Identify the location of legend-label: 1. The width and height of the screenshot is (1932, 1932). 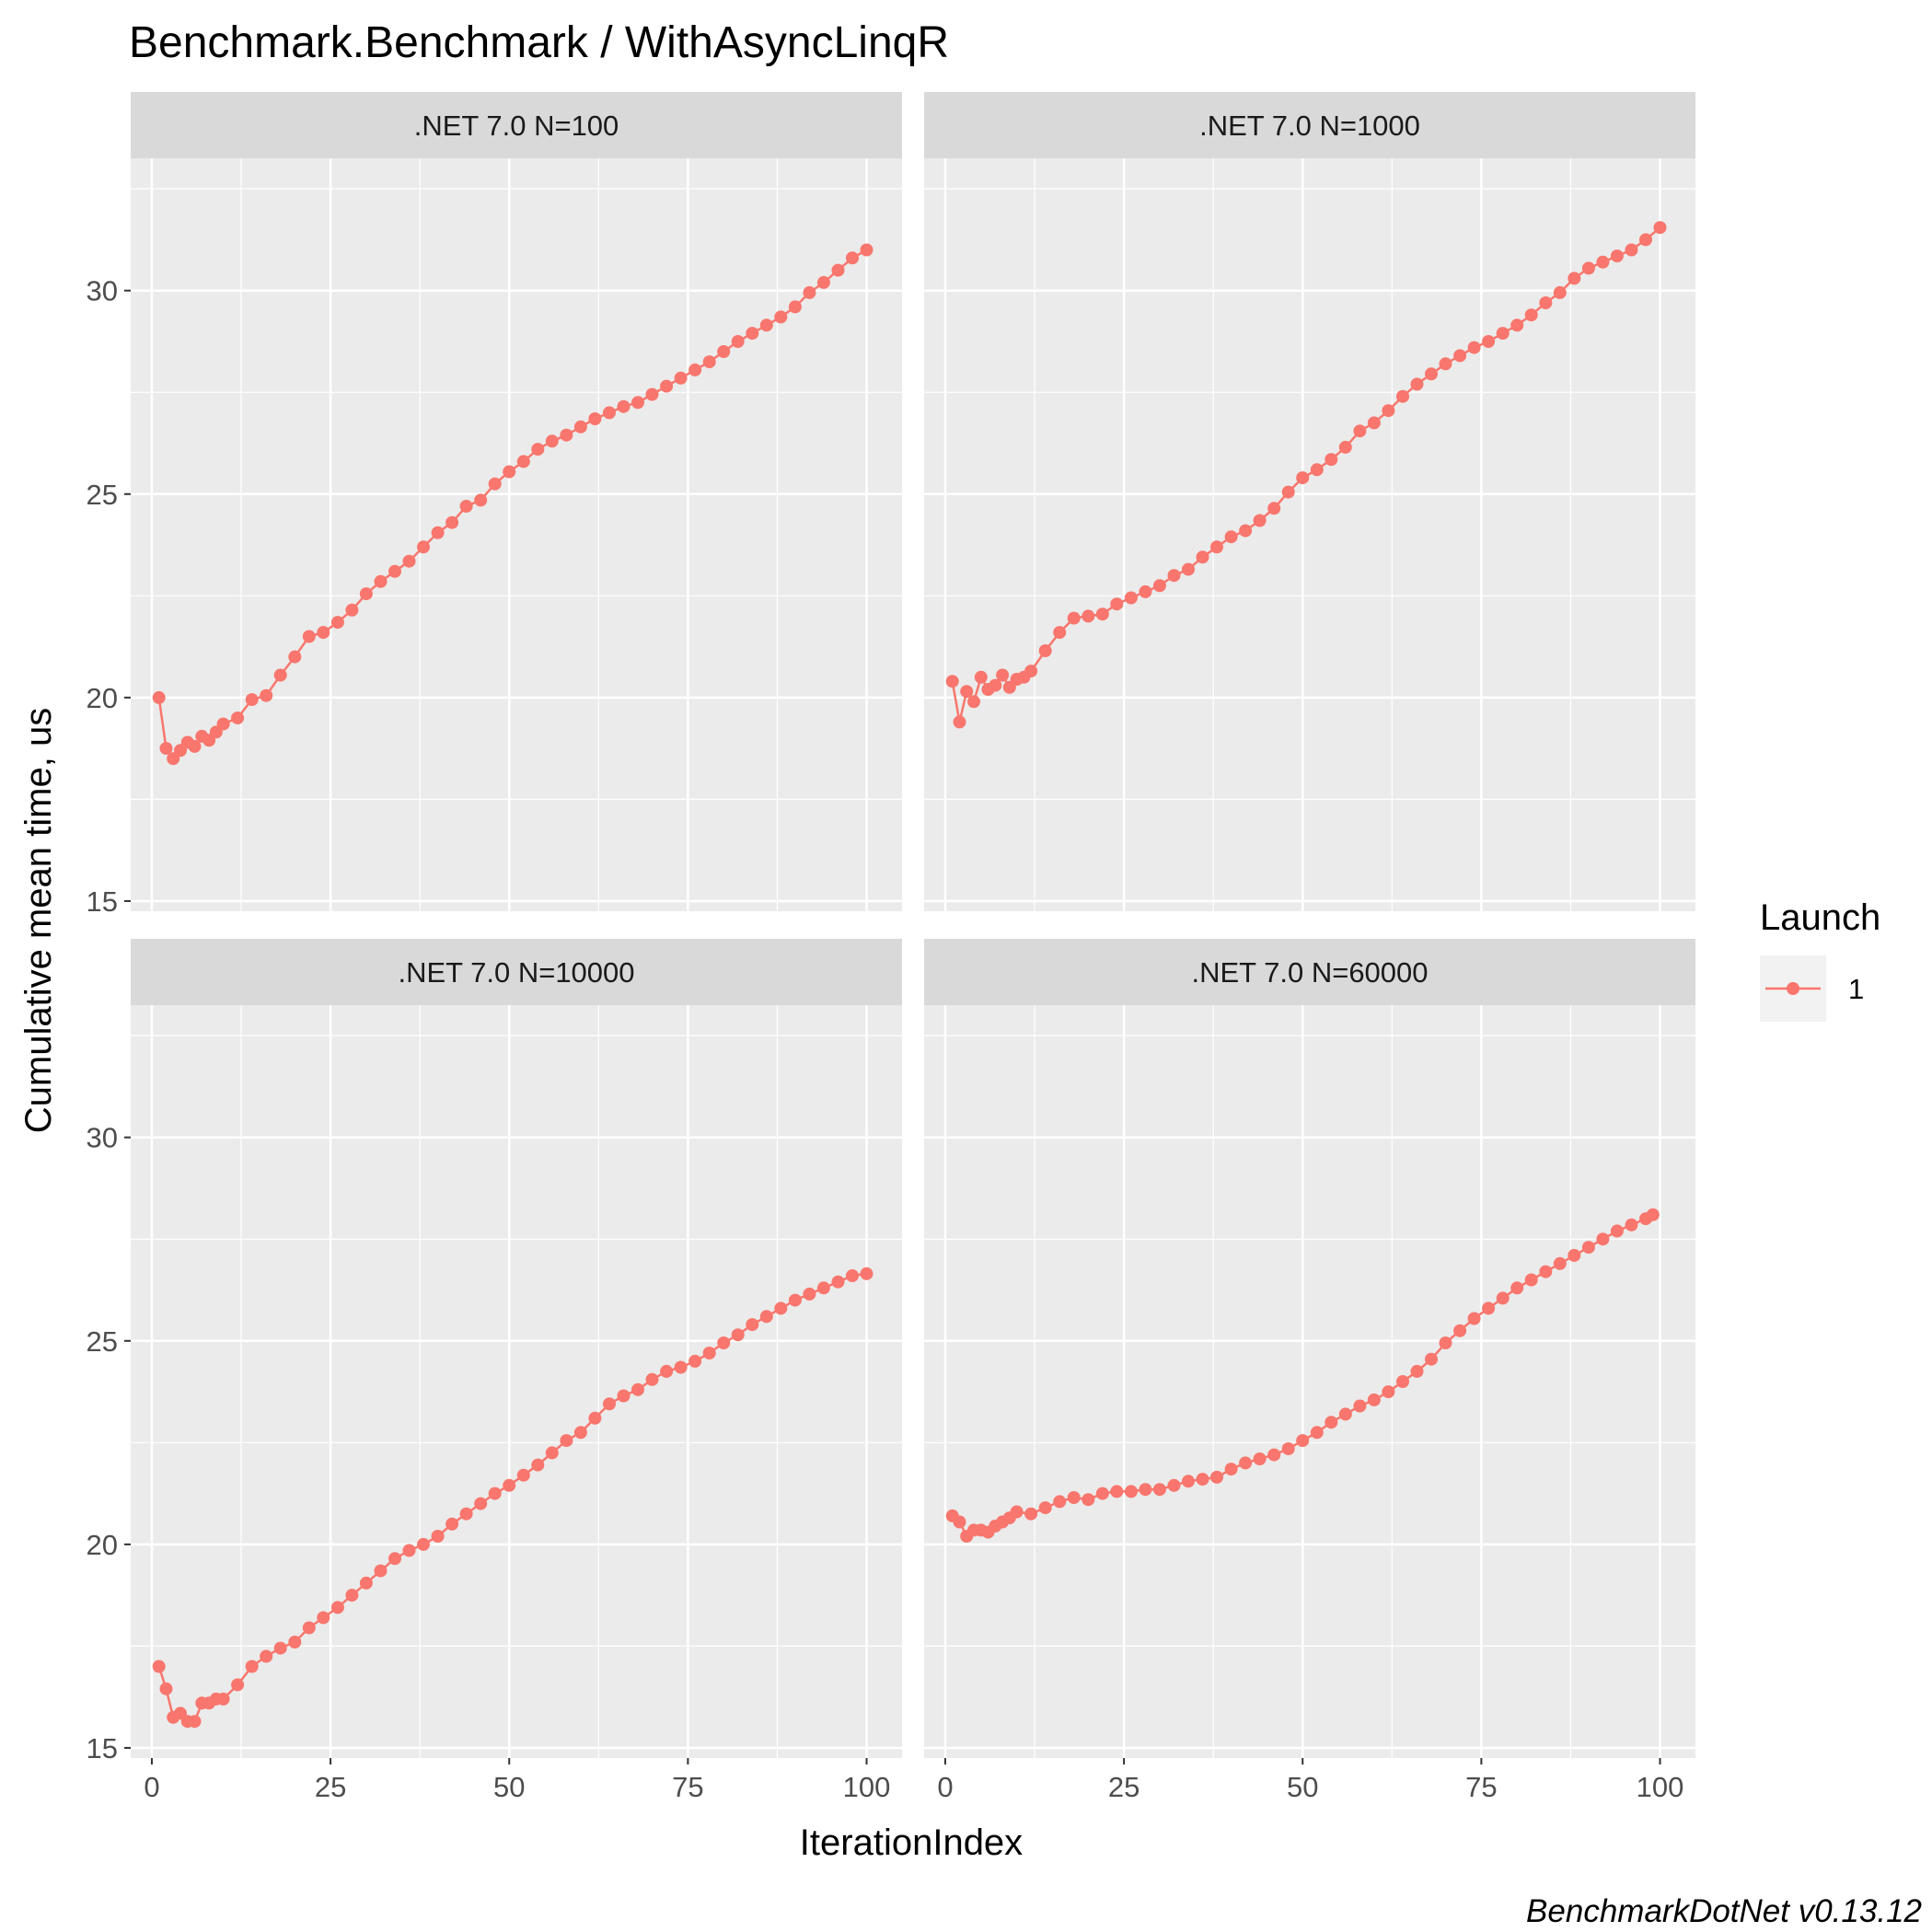
(1856, 989).